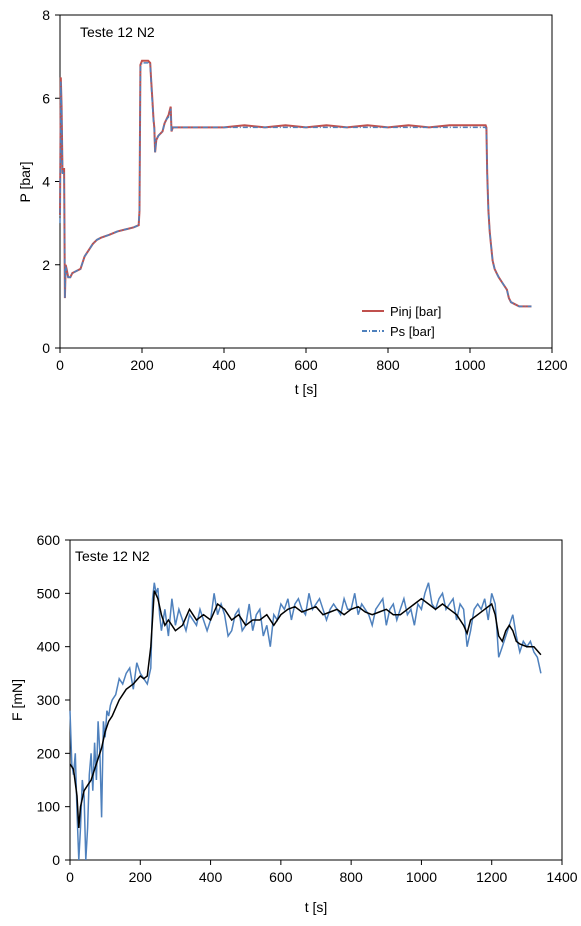  What do you see at coordinates (46, 98) in the screenshot?
I see `y-tick-label: 6` at bounding box center [46, 98].